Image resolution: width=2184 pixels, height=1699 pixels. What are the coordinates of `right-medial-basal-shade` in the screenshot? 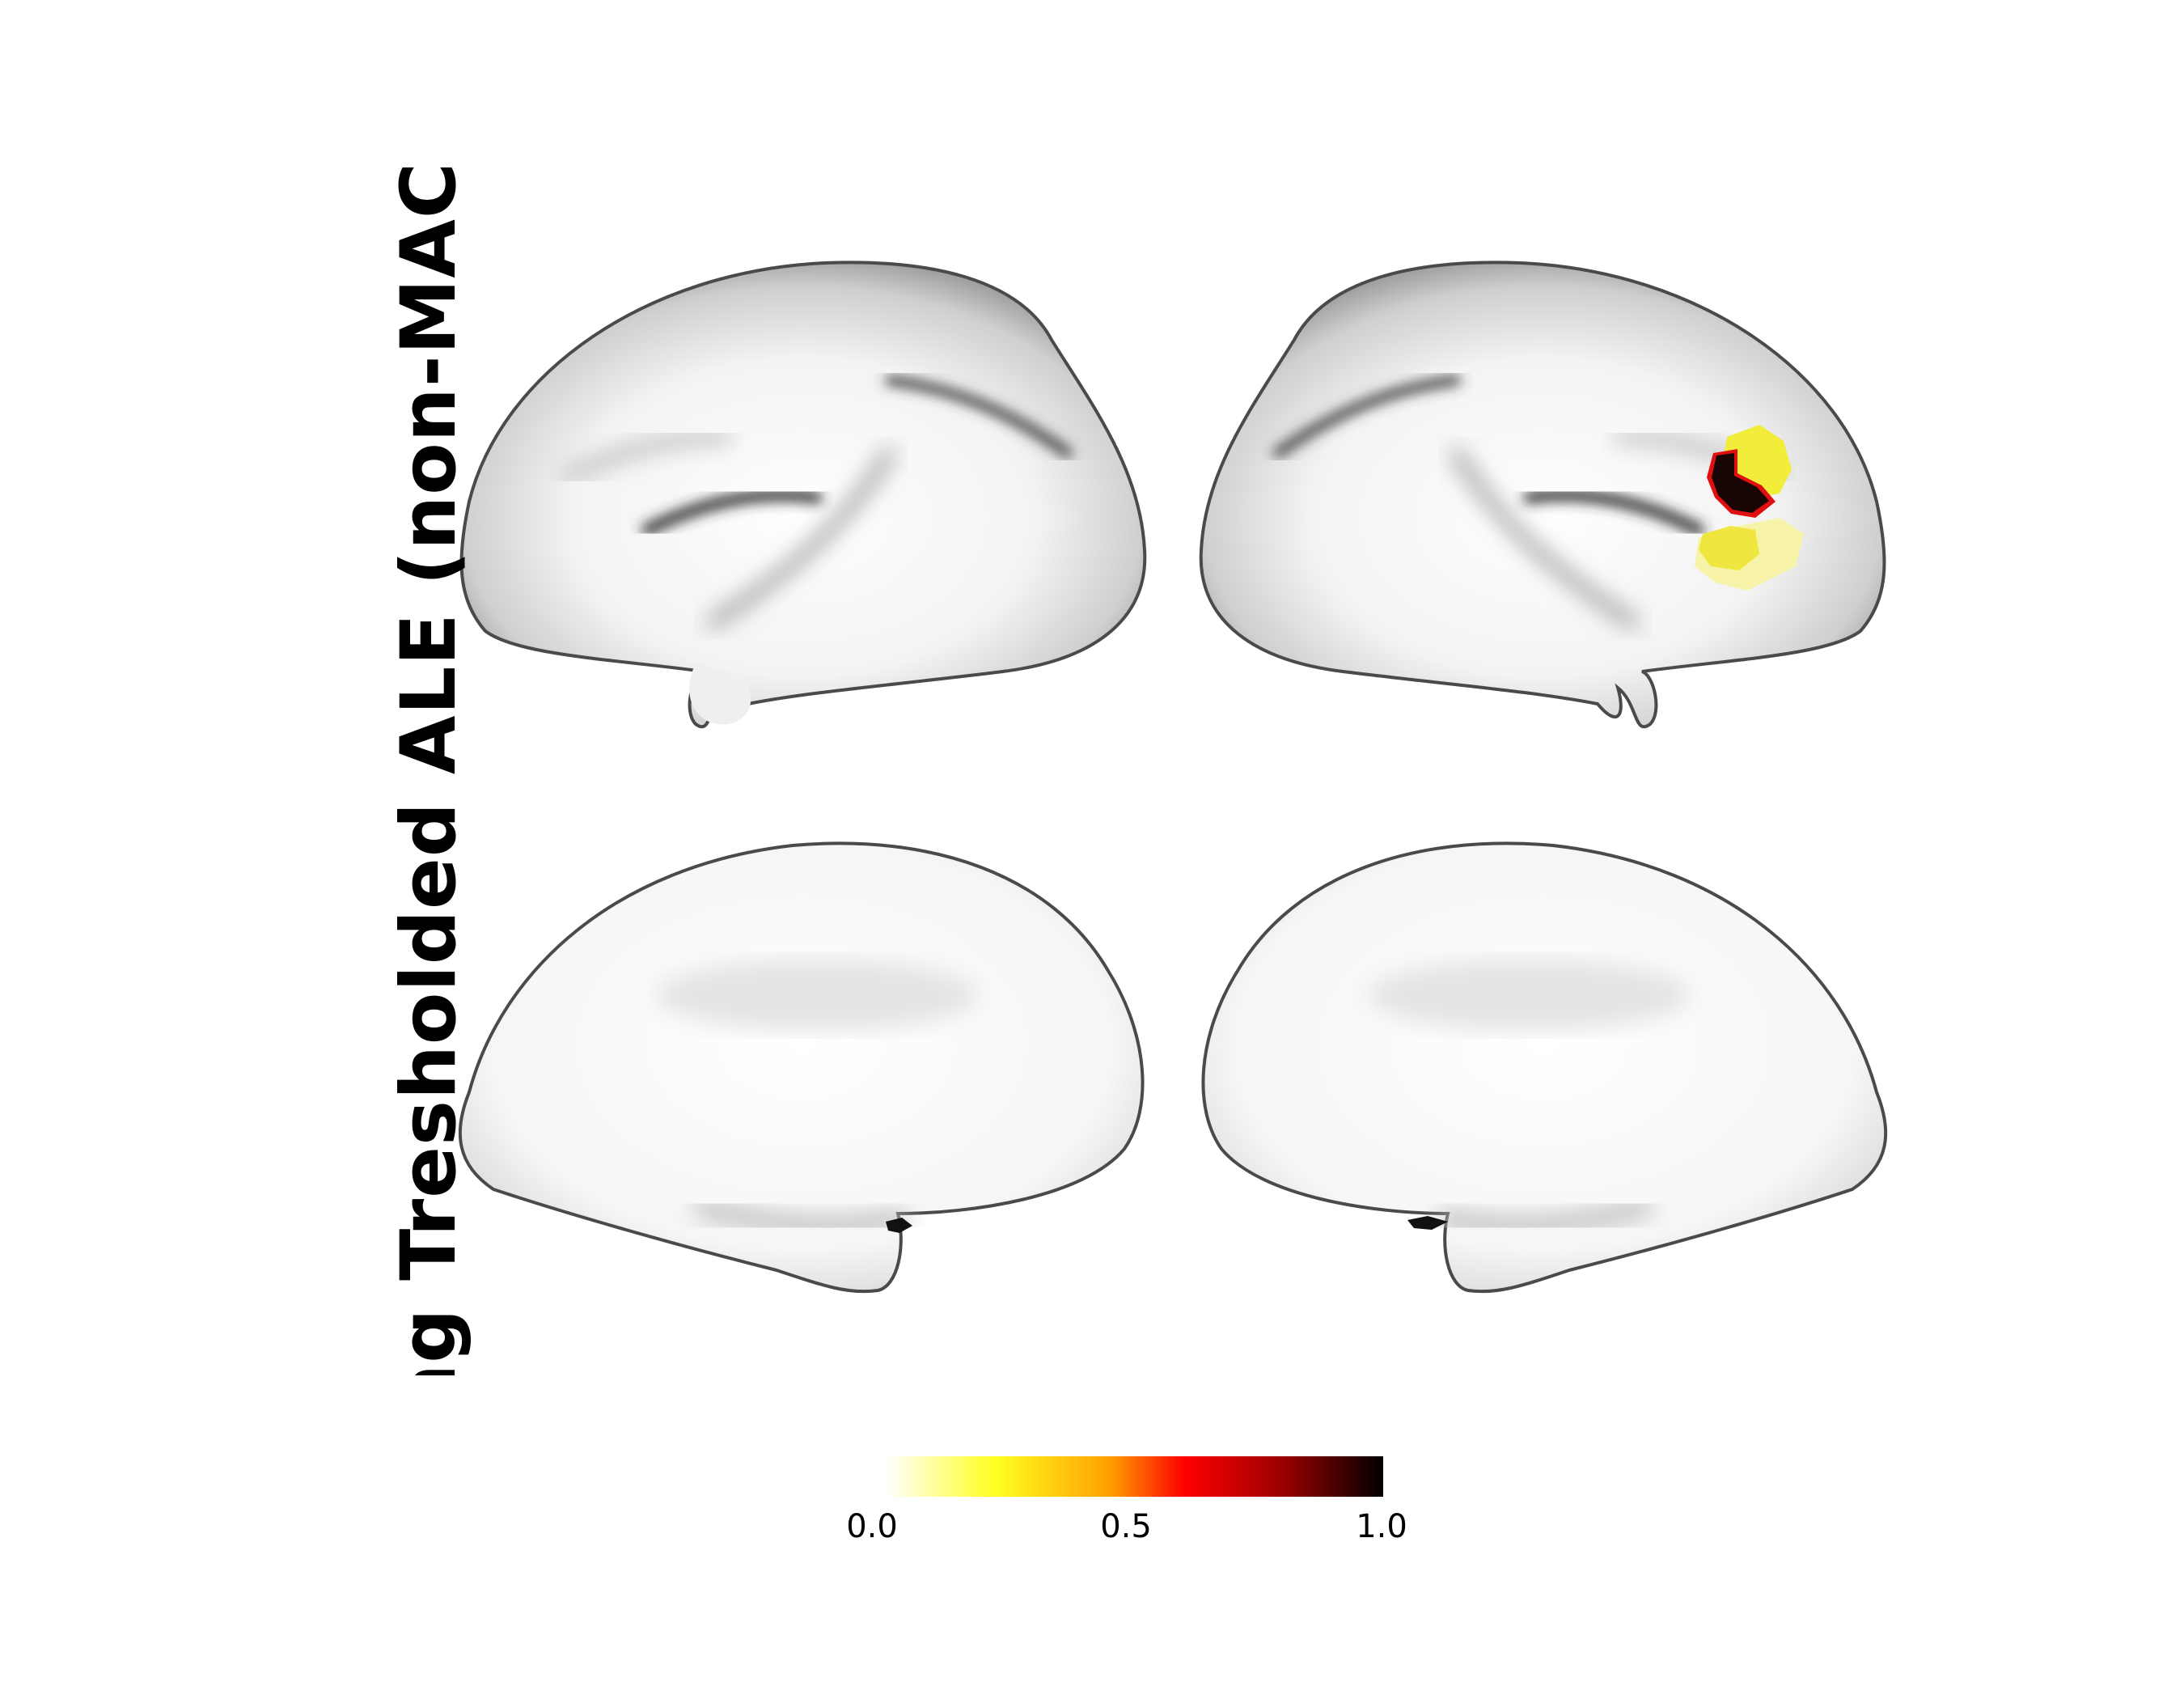 It's located at (1545, 1216).